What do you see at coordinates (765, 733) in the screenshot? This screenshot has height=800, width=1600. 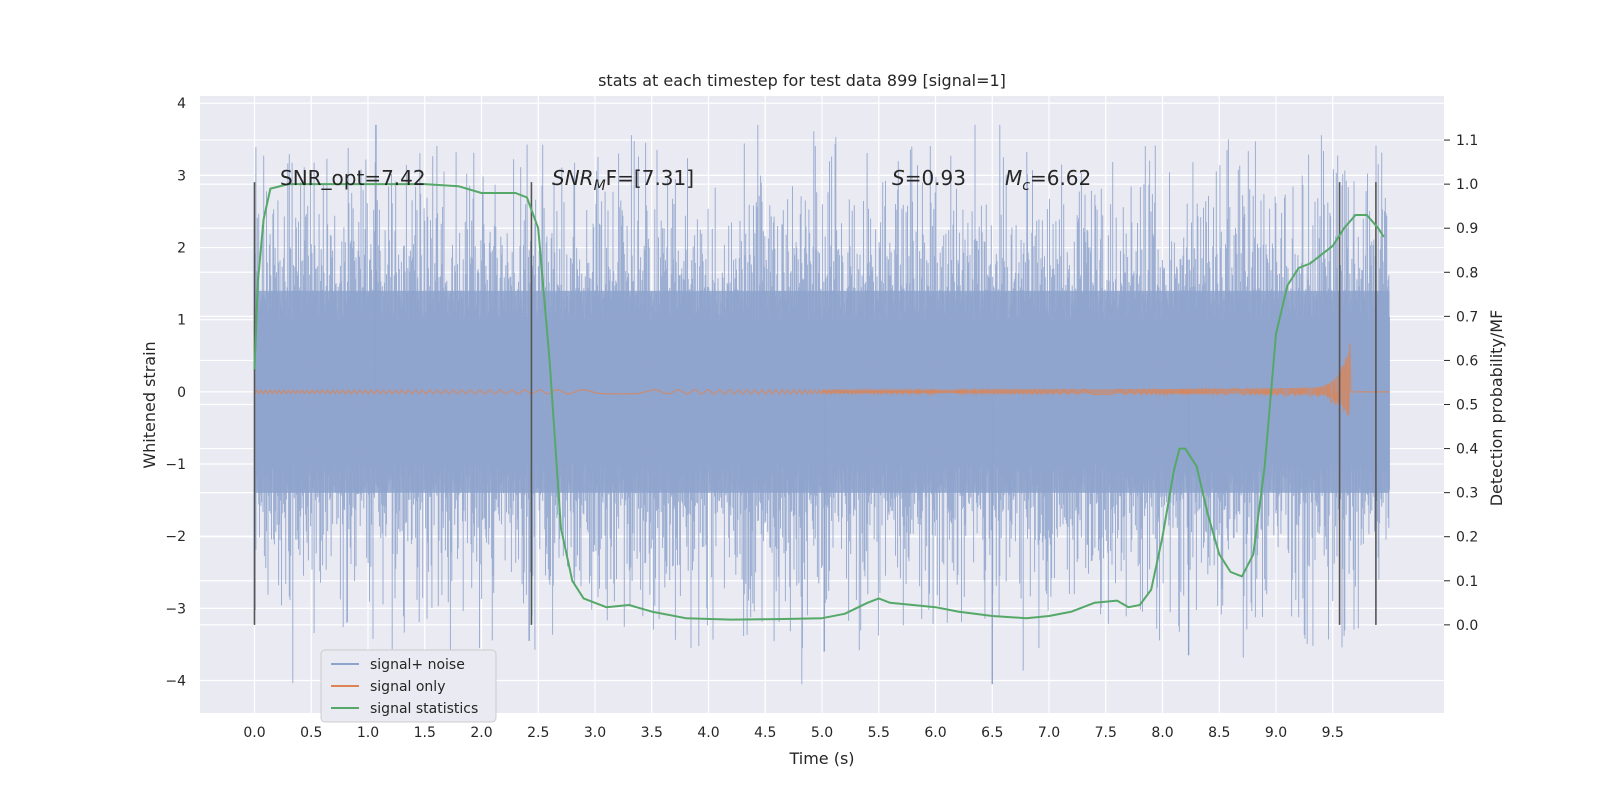 I see `x-tick-label: 4.5` at bounding box center [765, 733].